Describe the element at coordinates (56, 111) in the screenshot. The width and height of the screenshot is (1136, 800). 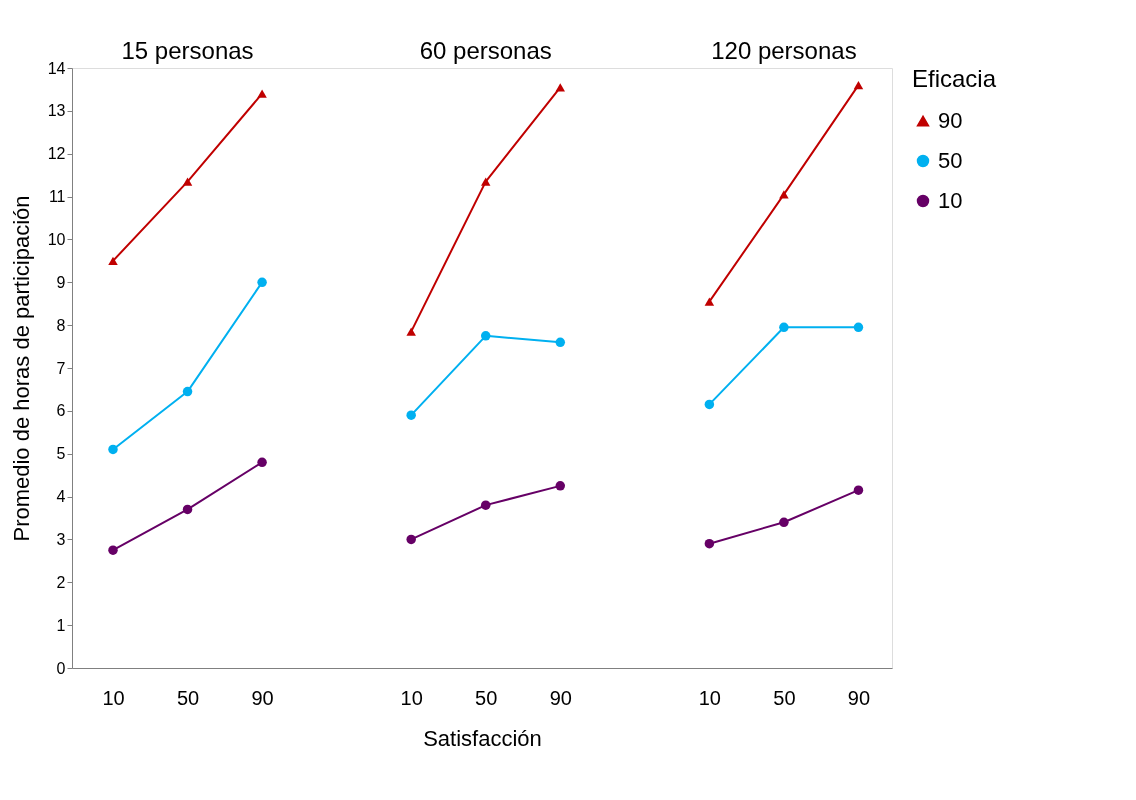
I see `y-tick-label: 13` at that location.